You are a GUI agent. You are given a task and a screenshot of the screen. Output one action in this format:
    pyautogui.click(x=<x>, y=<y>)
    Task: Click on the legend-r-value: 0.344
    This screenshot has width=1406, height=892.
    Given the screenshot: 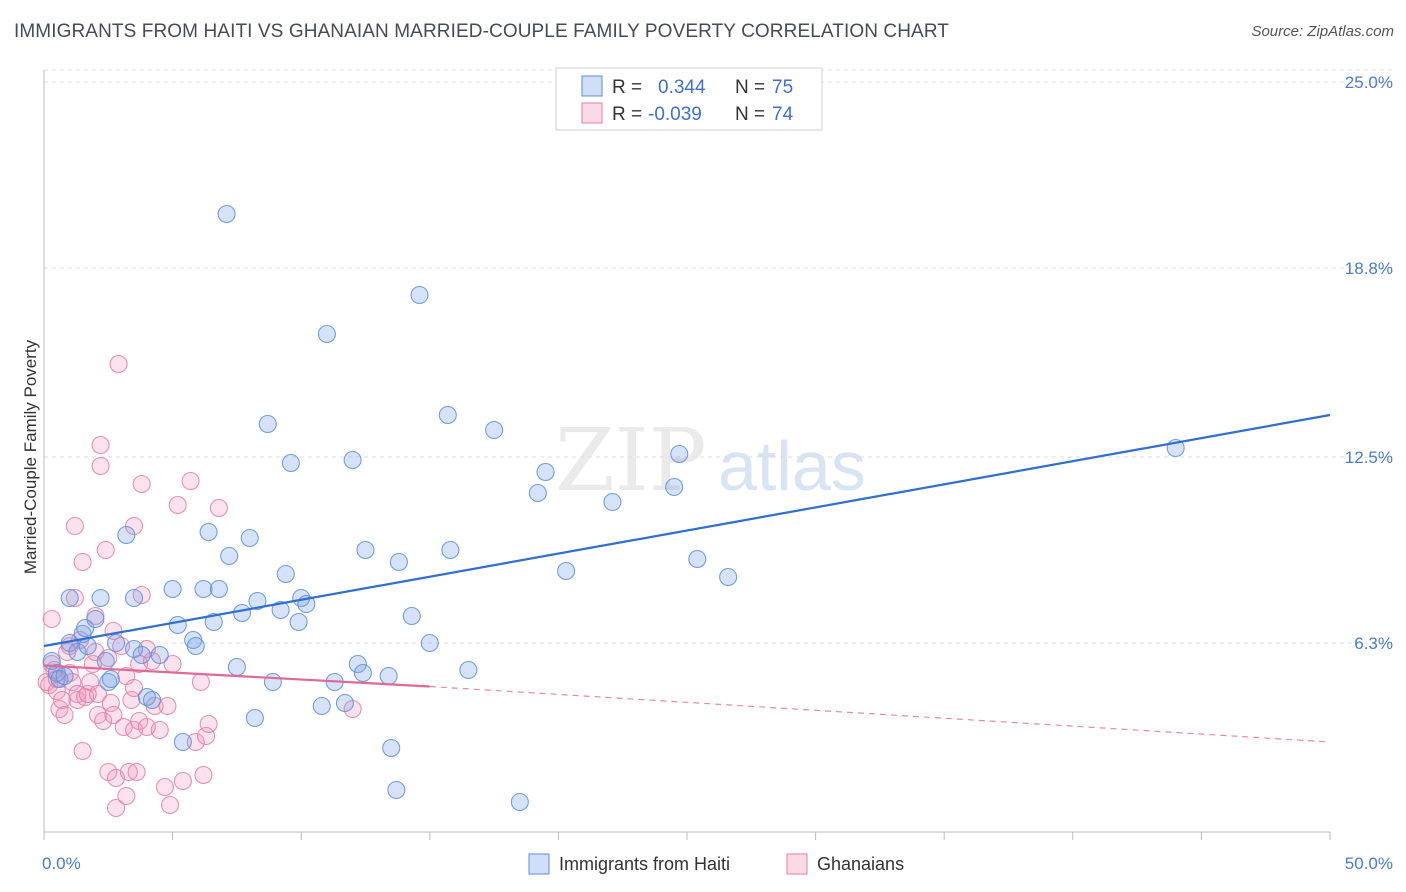 What is the action you would take?
    pyautogui.click(x=682, y=87)
    